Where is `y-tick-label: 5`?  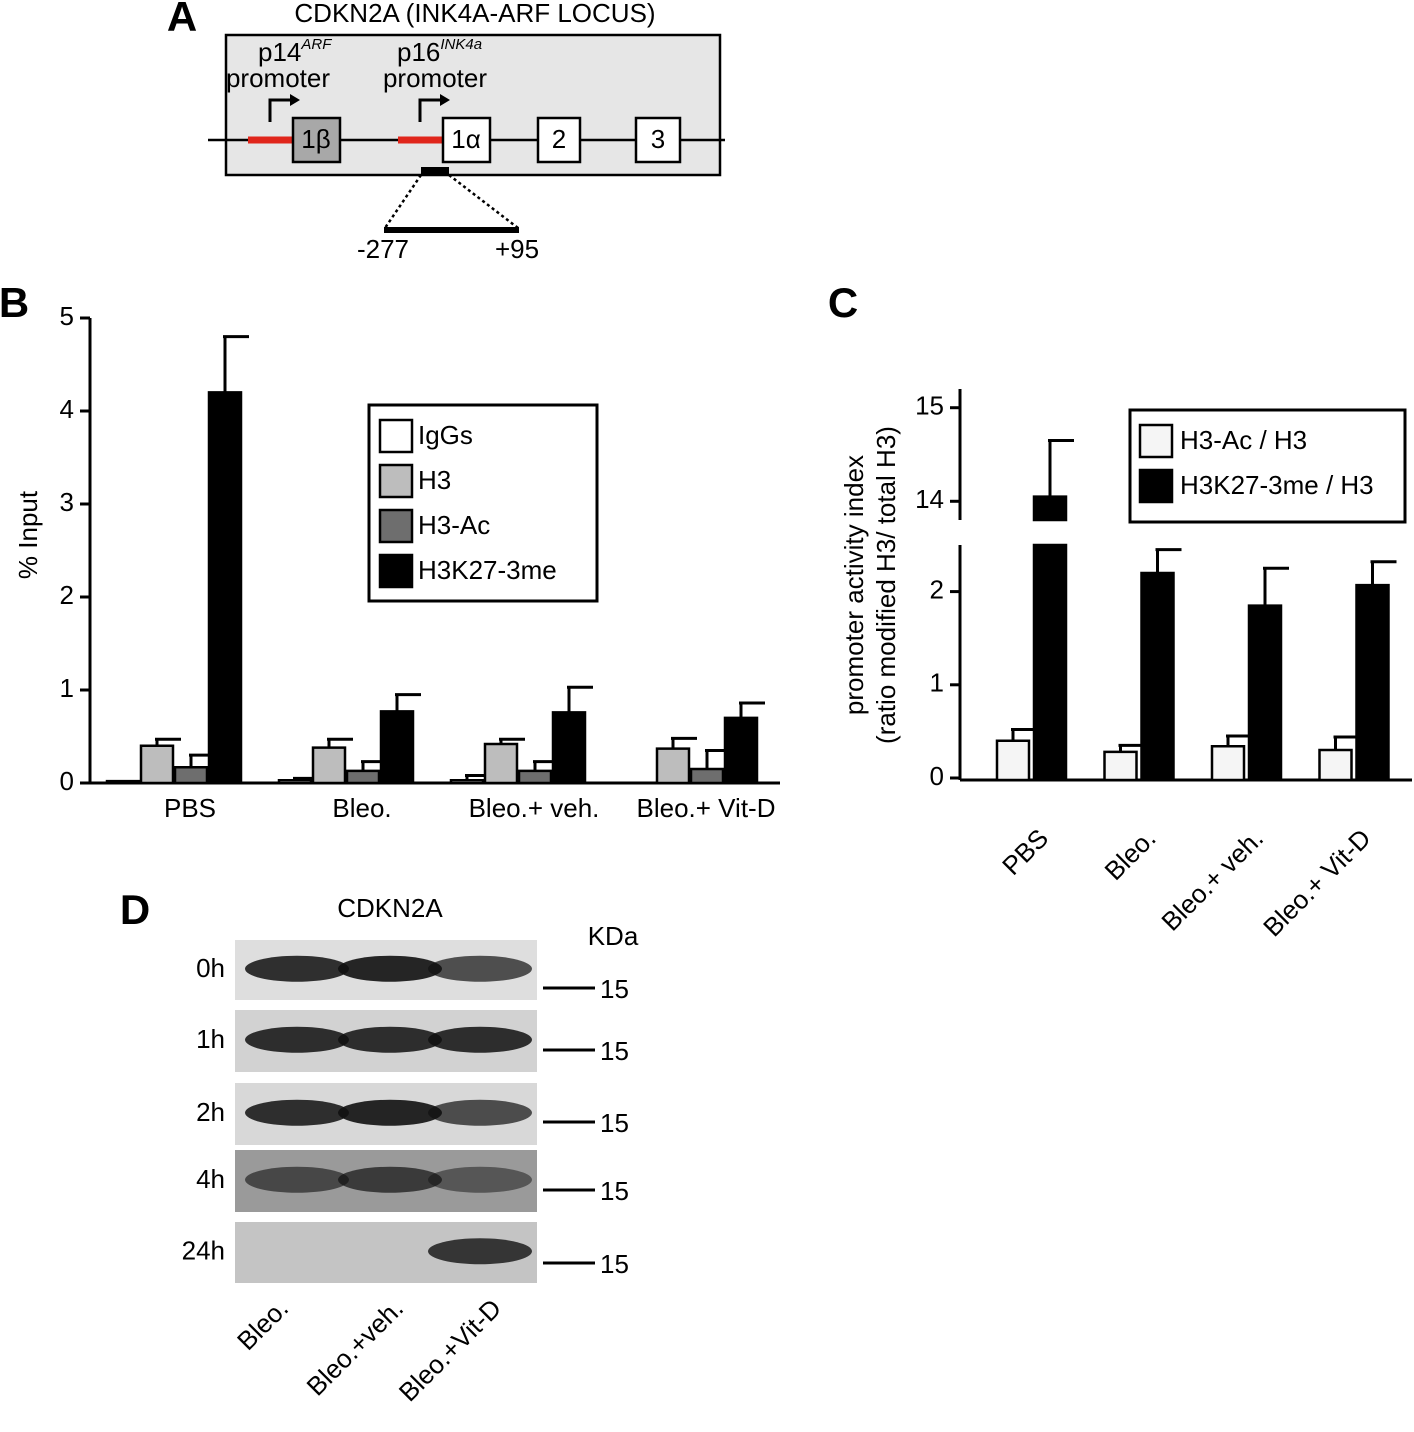
y-tick-label: 5 is located at coordinates (67, 316).